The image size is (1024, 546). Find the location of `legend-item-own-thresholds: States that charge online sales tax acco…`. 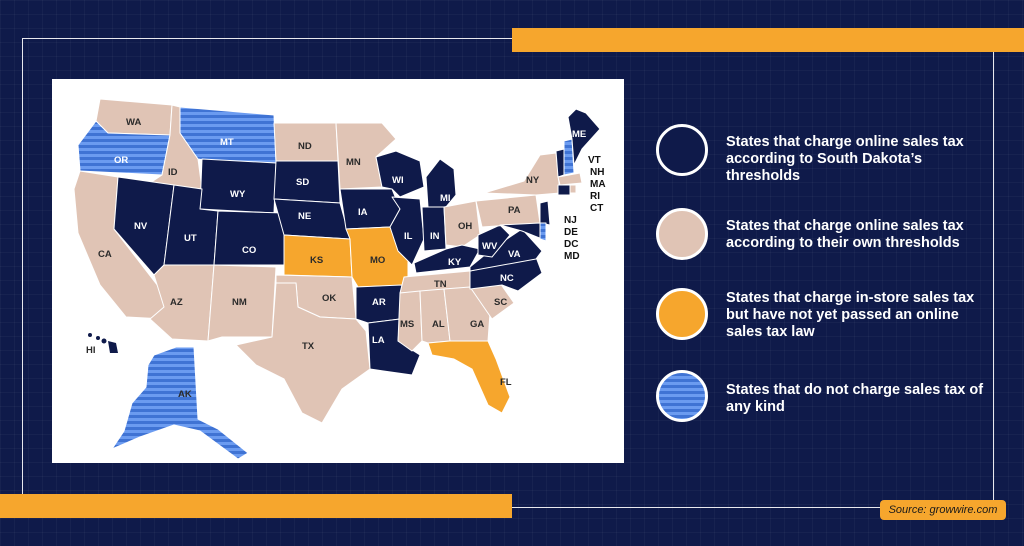

legend-item-own-thresholds: States that charge online sales tax acco… is located at coordinates (821, 238).